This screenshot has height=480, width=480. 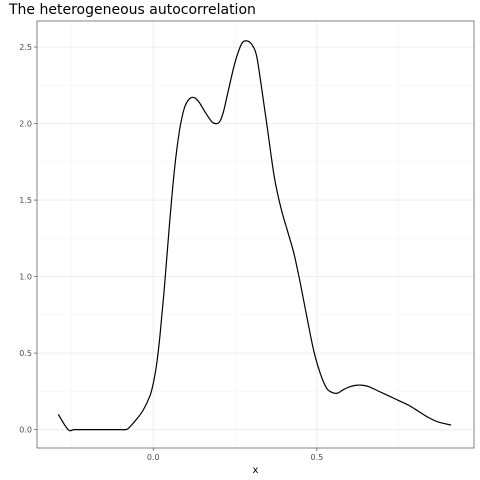 What do you see at coordinates (25, 200) in the screenshot?
I see `y-tick-label: 1.5` at bounding box center [25, 200].